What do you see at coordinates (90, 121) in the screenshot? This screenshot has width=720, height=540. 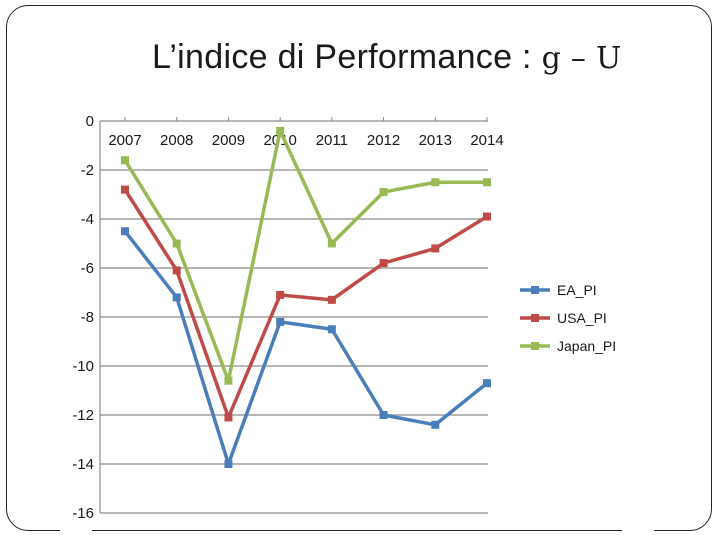 I see `y-tick-label: 0` at bounding box center [90, 121].